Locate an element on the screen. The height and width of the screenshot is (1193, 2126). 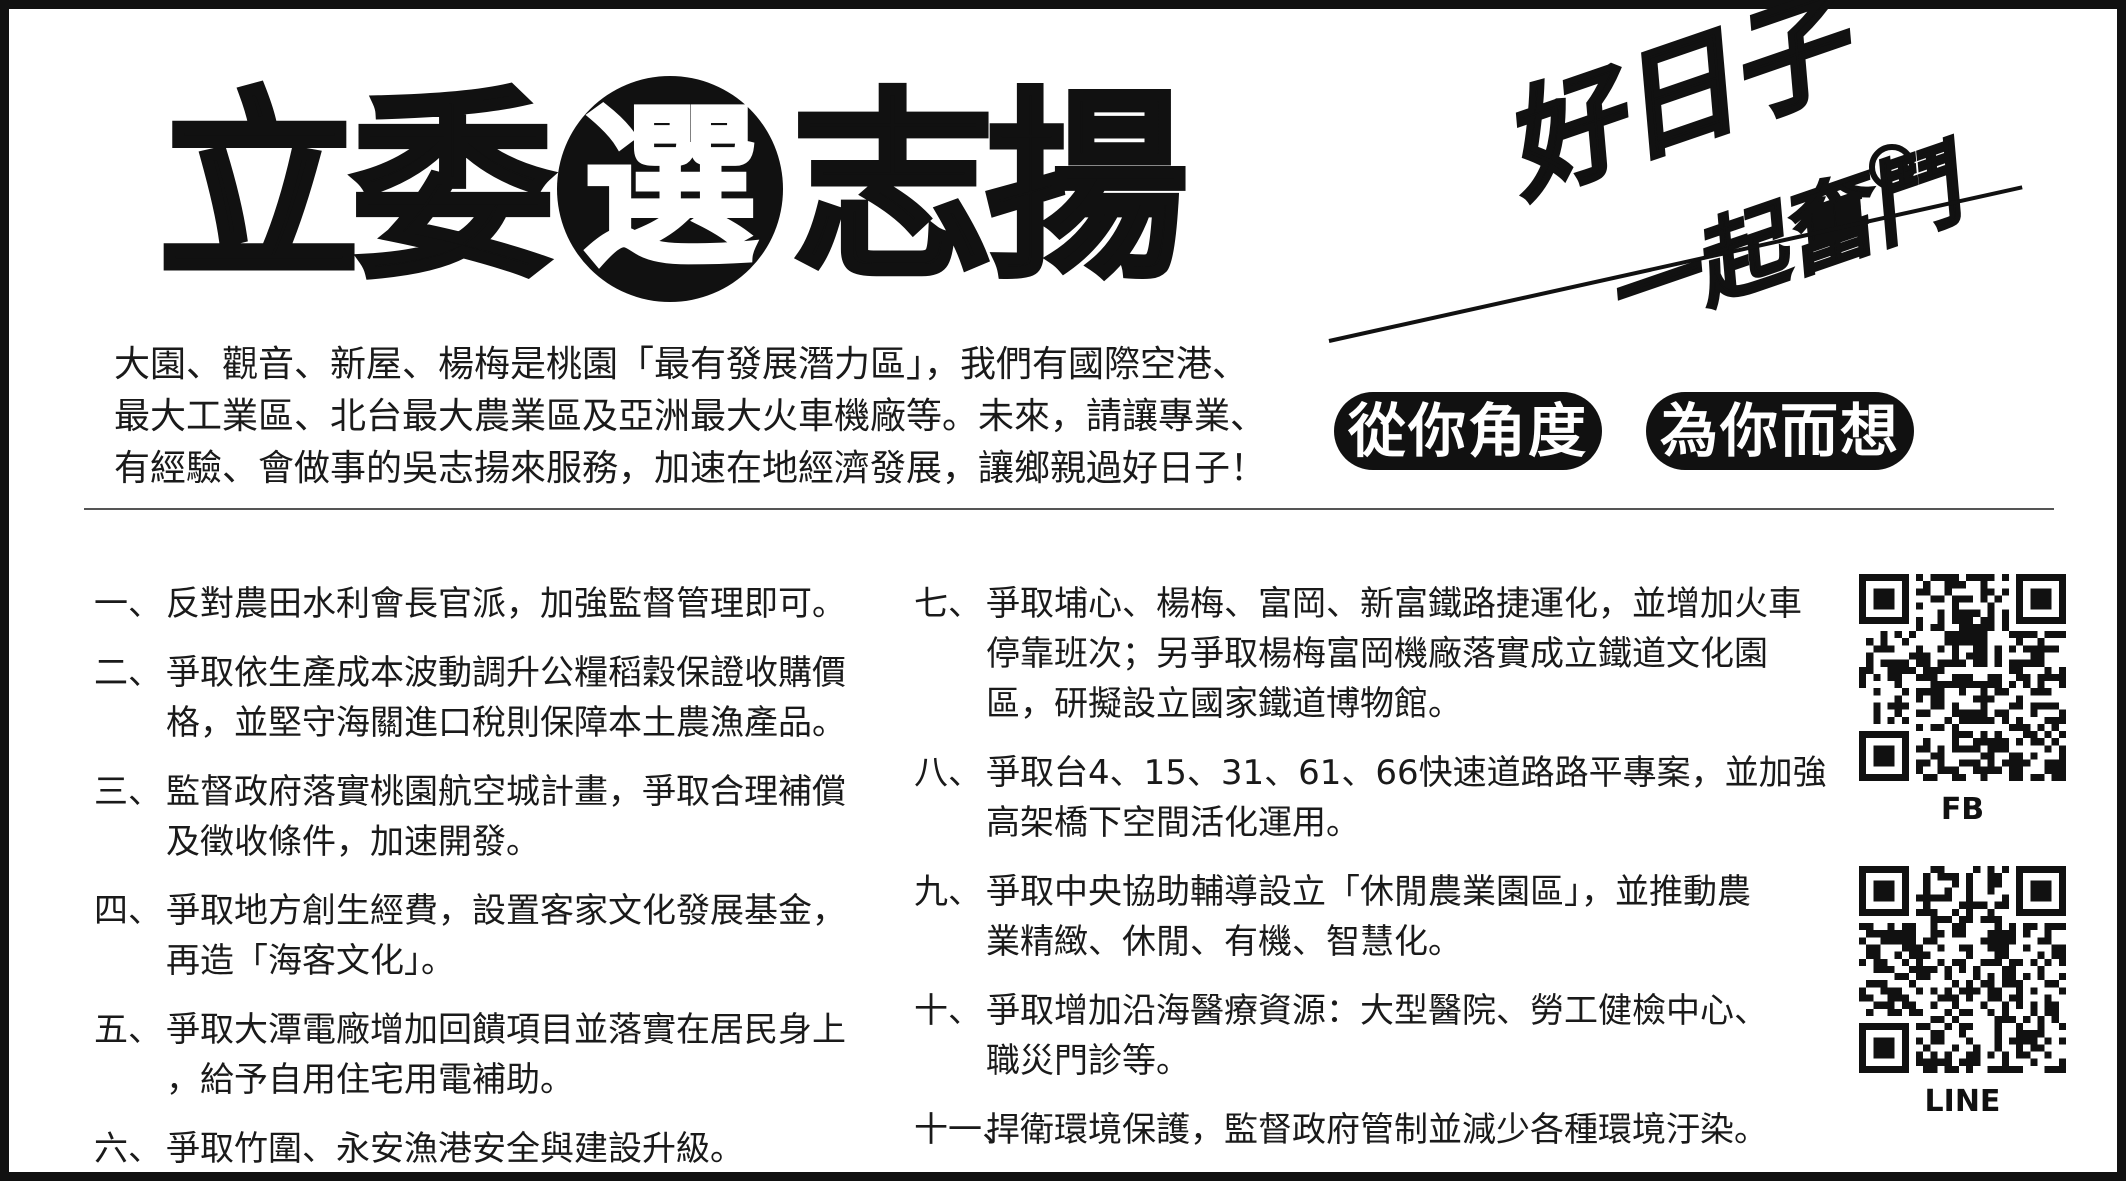
policy-text: 爭取增加沿海醫療資源：大型醫院、勞工健檢中心、 職災門診等。 is located at coordinates (1410, 1036).